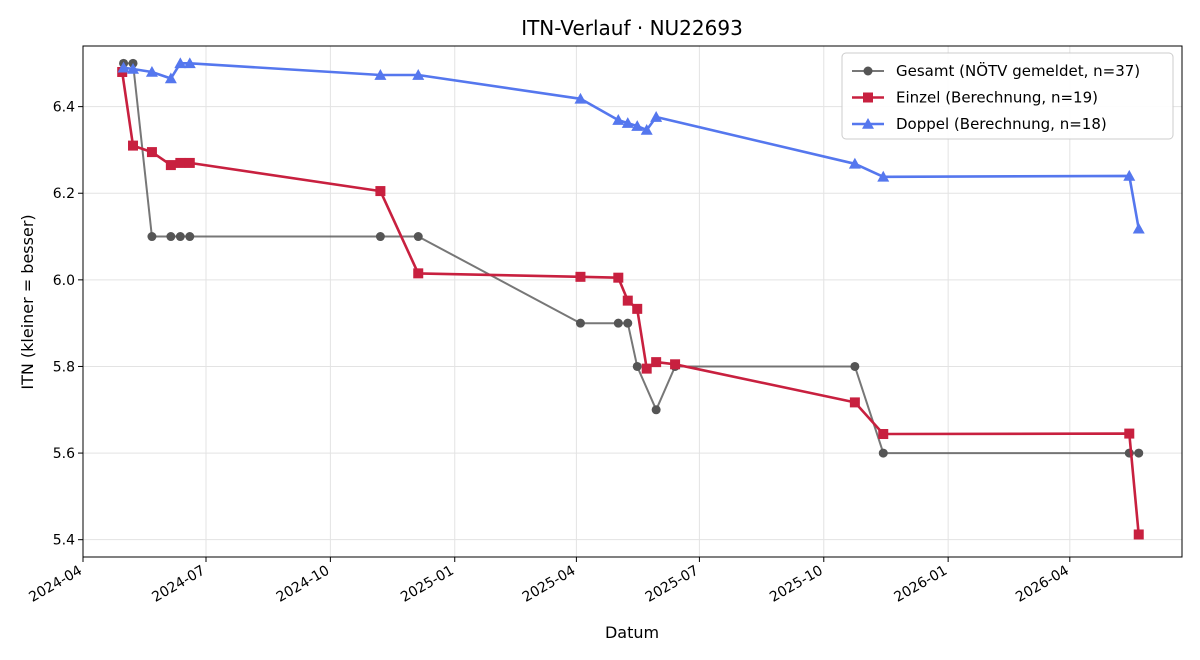 The height and width of the screenshot is (660, 1200). I want to click on x-tick-label: 2026-01, so click(920, 584).